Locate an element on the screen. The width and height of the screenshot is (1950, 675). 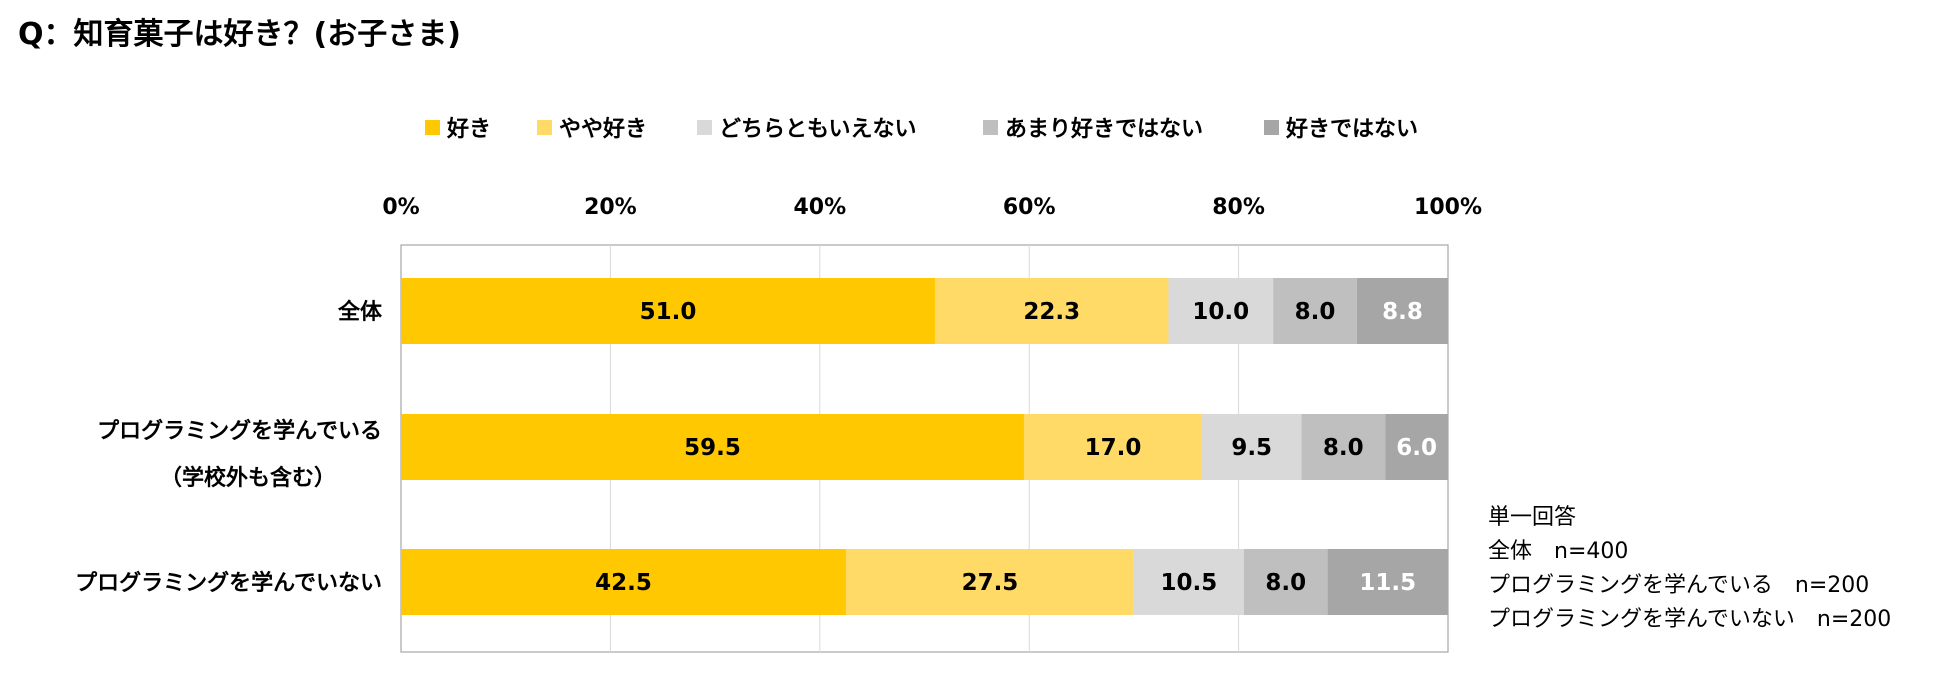
legend-label: あまり好きではない is located at coordinates (1104, 129).